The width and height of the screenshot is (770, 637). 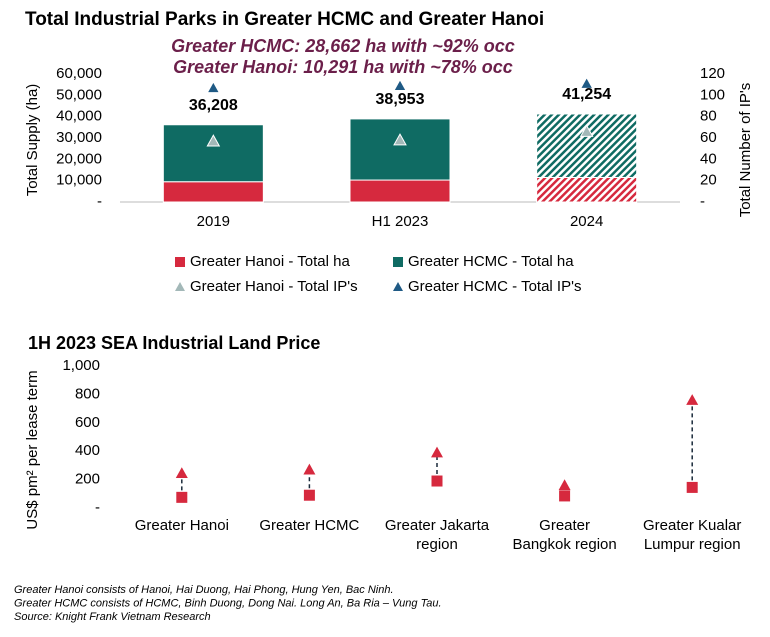 What do you see at coordinates (343, 46) in the screenshot?
I see `annotation: Greater HCMC: 28,662 ha with ~92% occ` at bounding box center [343, 46].